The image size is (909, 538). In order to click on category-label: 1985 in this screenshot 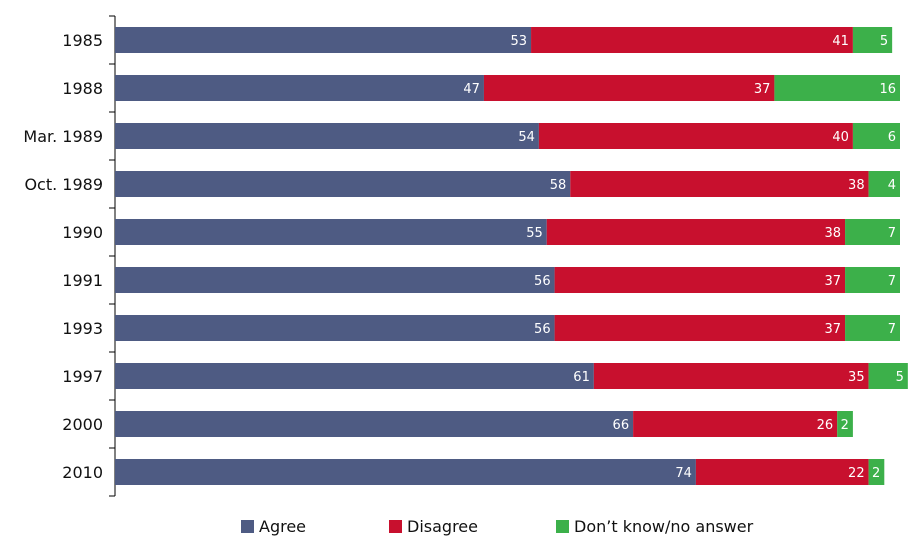, I will do `click(82, 40)`.